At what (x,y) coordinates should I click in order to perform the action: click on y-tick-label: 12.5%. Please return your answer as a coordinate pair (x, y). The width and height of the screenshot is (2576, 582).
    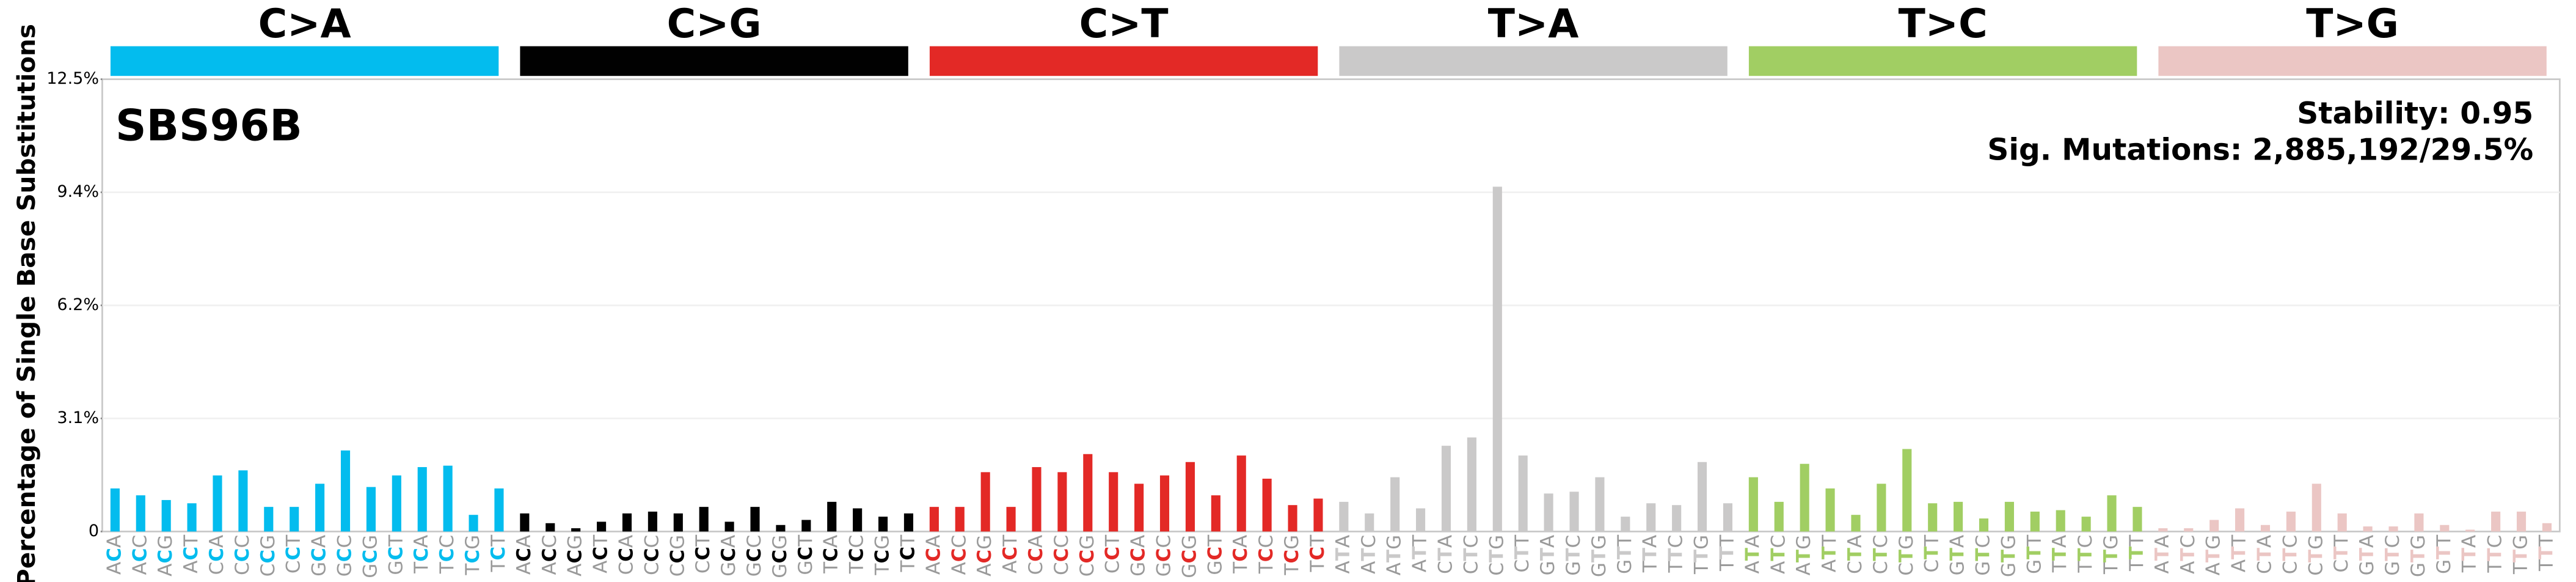
    Looking at the image, I should click on (72, 79).